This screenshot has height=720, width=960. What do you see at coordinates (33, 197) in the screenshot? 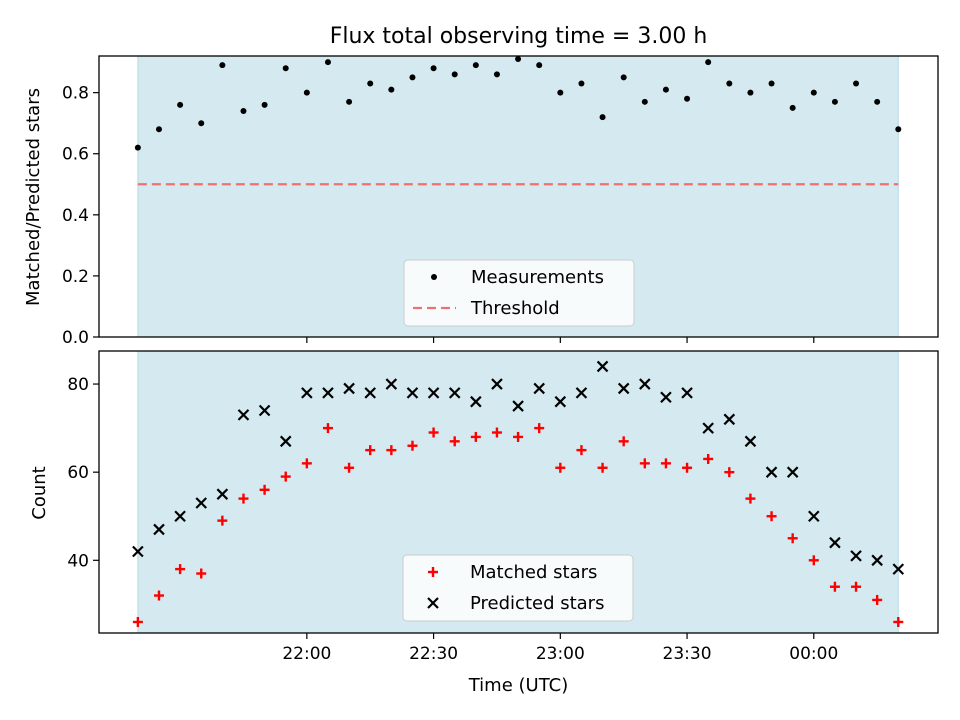
I see `top-y-axis-label: Matched/Predicted stars` at bounding box center [33, 197].